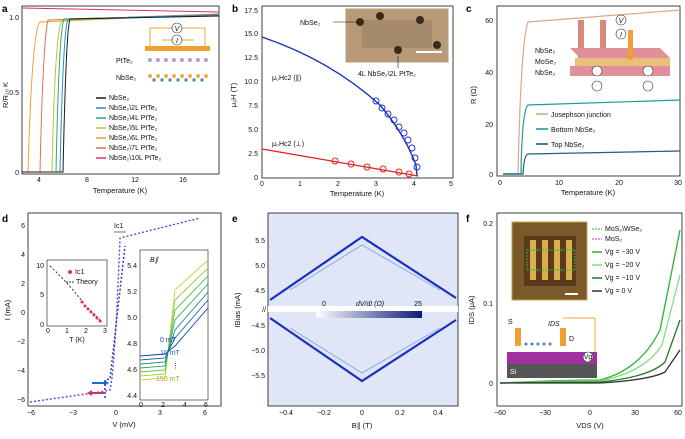 Image resolution: width=685 pixels, height=439 pixels. I want to click on a-ytick: 0, so click(17, 173).